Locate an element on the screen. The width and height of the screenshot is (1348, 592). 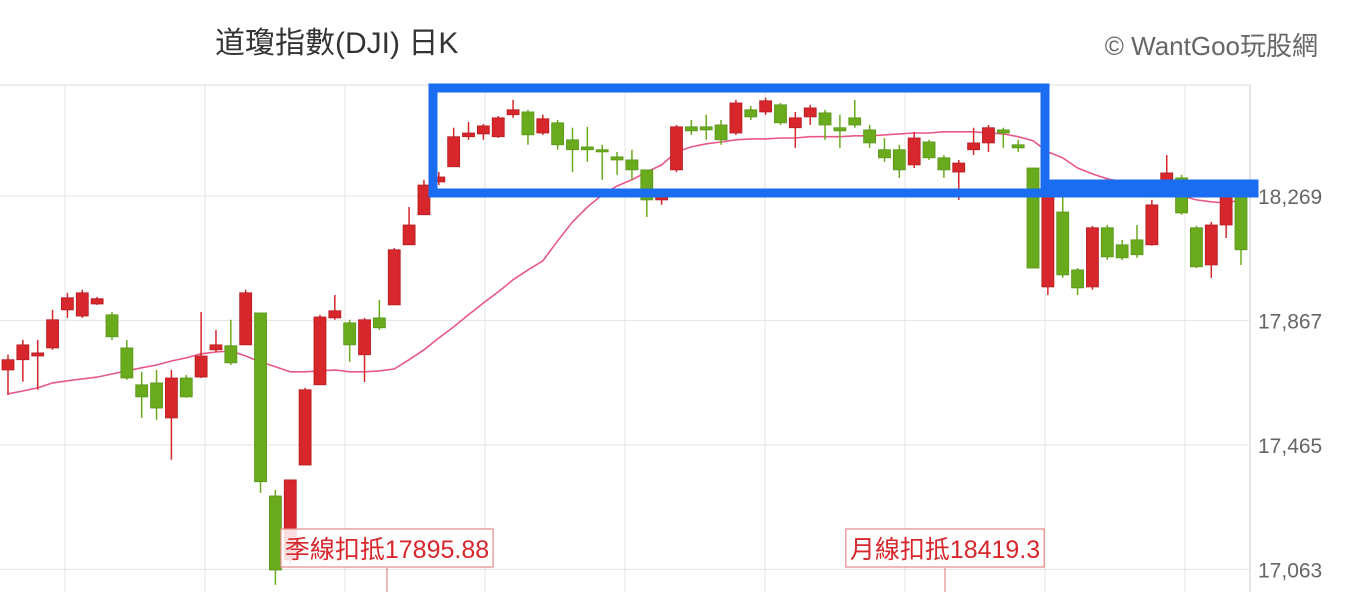
y-tick-label: 18,269 is located at coordinates (1290, 197).